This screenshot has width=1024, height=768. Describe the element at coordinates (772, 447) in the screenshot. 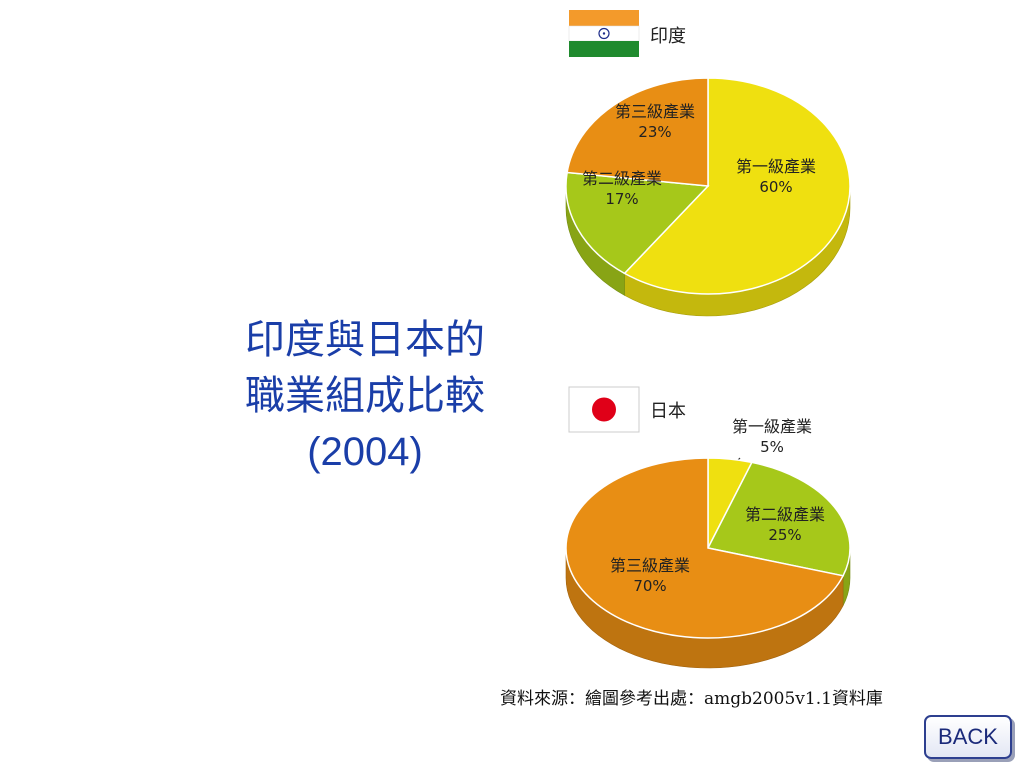

I see `slice-value-1-0: 5%` at that location.